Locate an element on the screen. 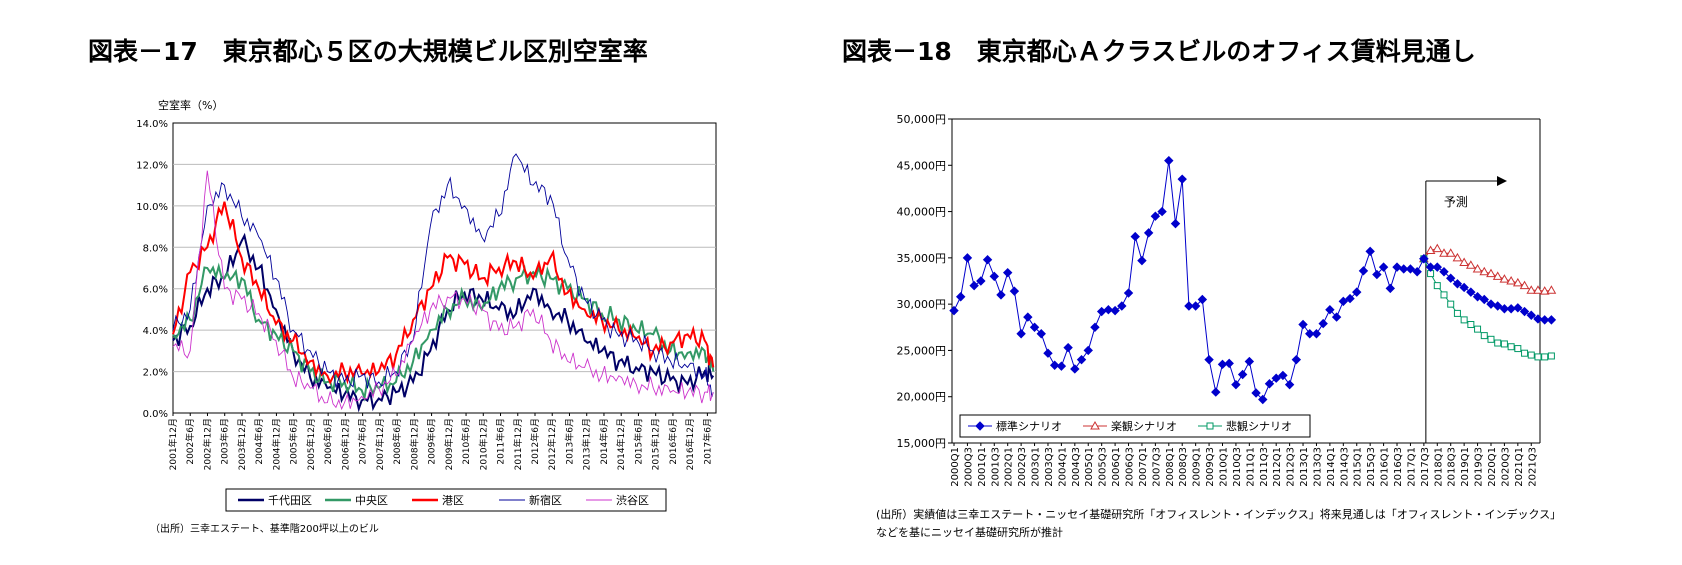 This screenshot has width=1682, height=565. right-legend is located at coordinates (1135, 426).